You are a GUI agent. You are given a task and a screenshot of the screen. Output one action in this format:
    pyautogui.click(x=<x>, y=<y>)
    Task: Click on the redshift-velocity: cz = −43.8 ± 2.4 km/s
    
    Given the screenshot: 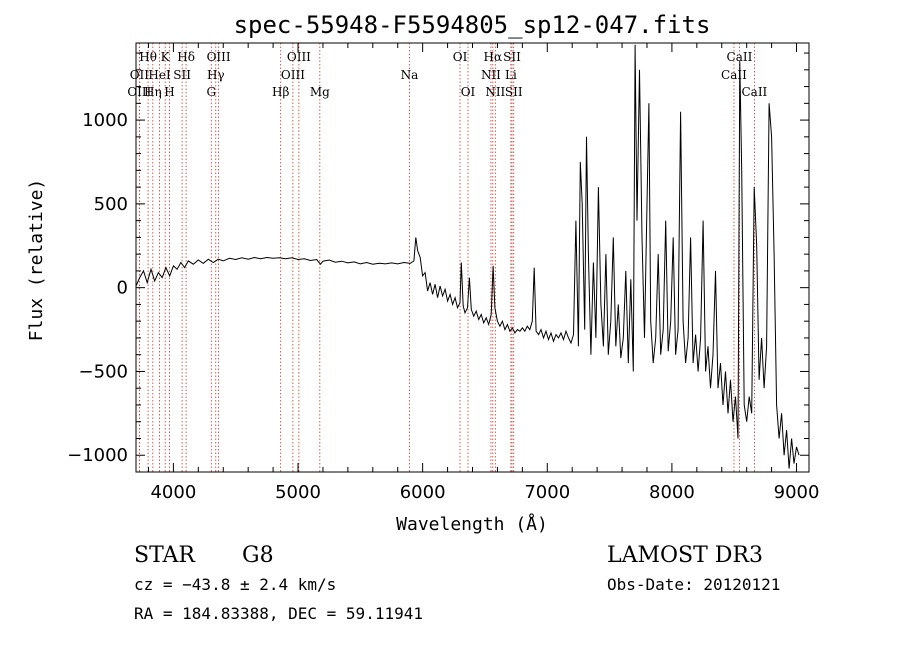 What is the action you would take?
    pyautogui.click(x=235, y=584)
    